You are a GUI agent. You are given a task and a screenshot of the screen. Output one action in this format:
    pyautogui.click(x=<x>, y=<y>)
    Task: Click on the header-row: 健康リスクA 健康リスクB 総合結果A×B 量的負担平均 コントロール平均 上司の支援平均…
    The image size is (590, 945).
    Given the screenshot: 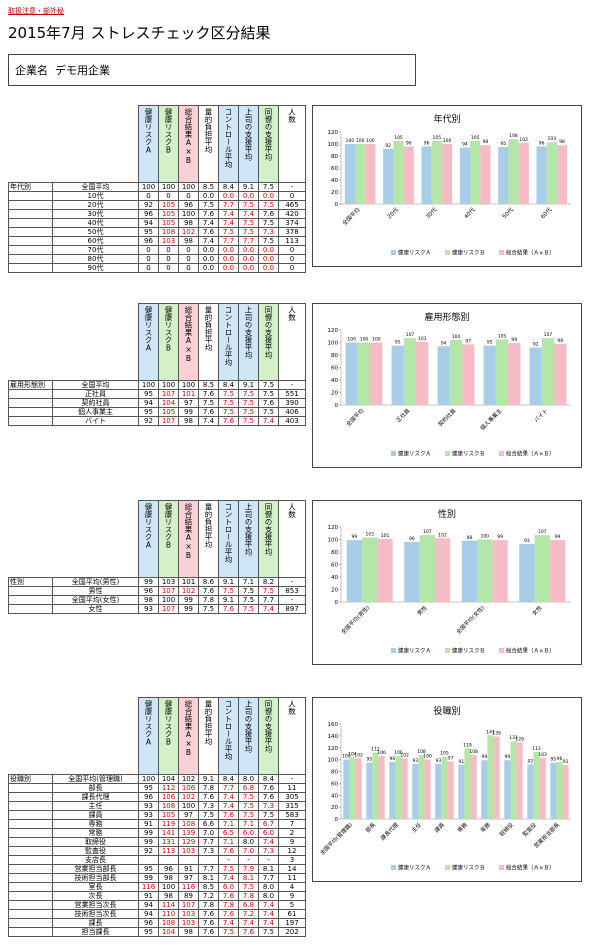 What is the action you would take?
    pyautogui.click(x=157, y=144)
    